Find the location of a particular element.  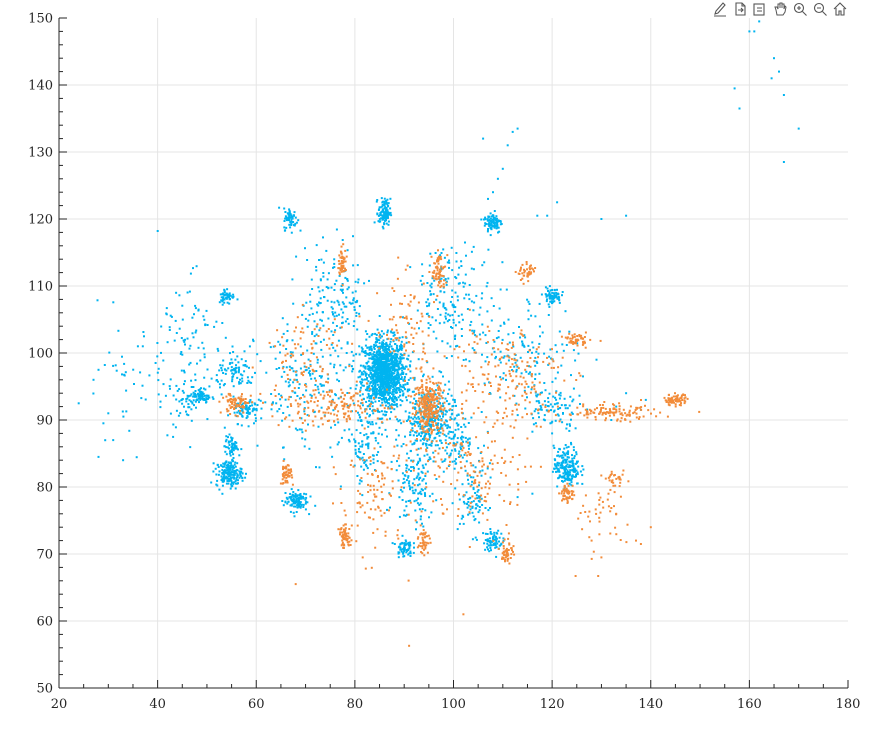

zoom-in-icon is located at coordinates (800, 9).